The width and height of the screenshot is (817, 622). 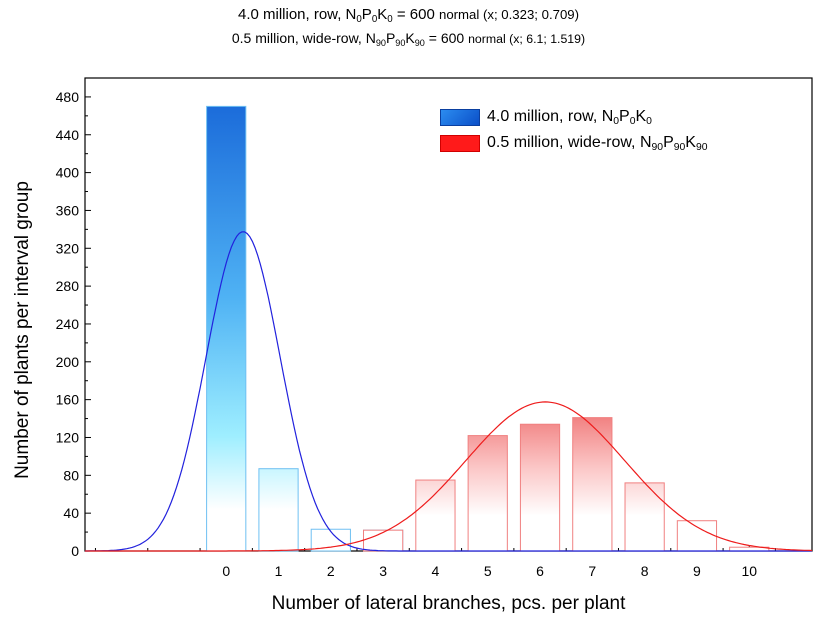 I want to click on x-tick-label: 3, so click(x=383, y=571).